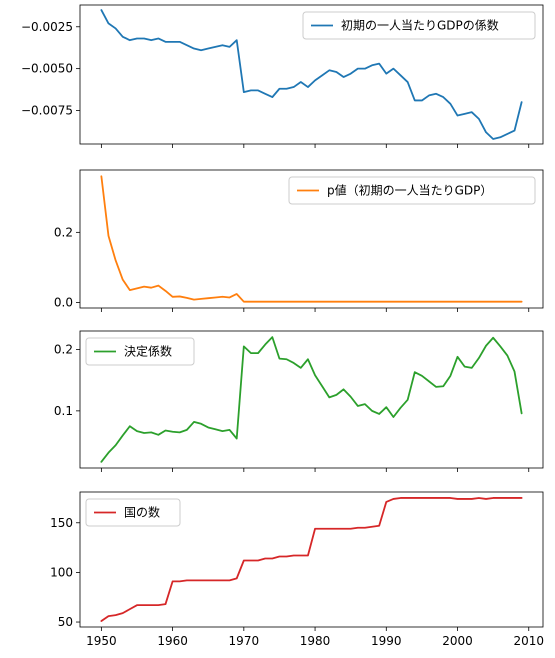 Image resolution: width=555 pixels, height=658 pixels. Describe the element at coordinates (148, 351) in the screenshot. I see `legend-label: 決定係数` at that location.